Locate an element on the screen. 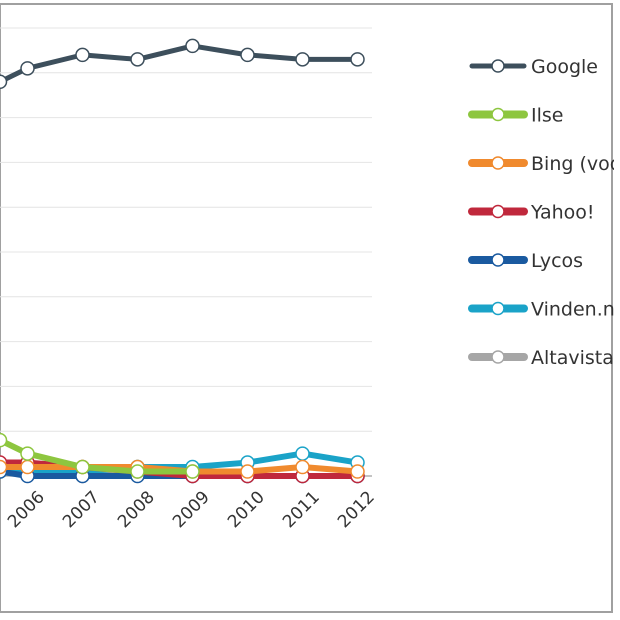 The image size is (620, 620). legend-item: Yahoo! is located at coordinates (531, 213).